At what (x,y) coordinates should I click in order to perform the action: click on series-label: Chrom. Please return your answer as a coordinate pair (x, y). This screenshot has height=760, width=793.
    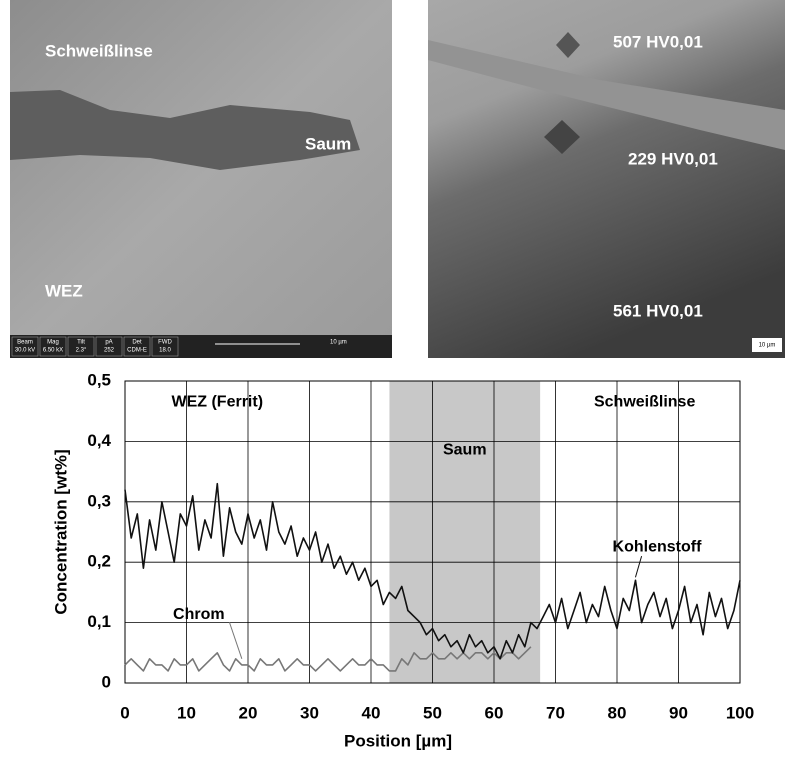
    Looking at the image, I should click on (199, 614).